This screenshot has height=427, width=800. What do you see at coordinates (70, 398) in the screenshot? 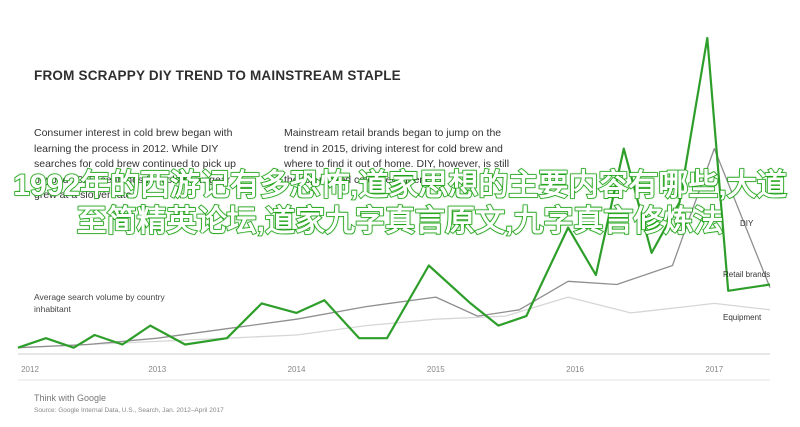
I see `footer-brand: Think with Google` at bounding box center [70, 398].